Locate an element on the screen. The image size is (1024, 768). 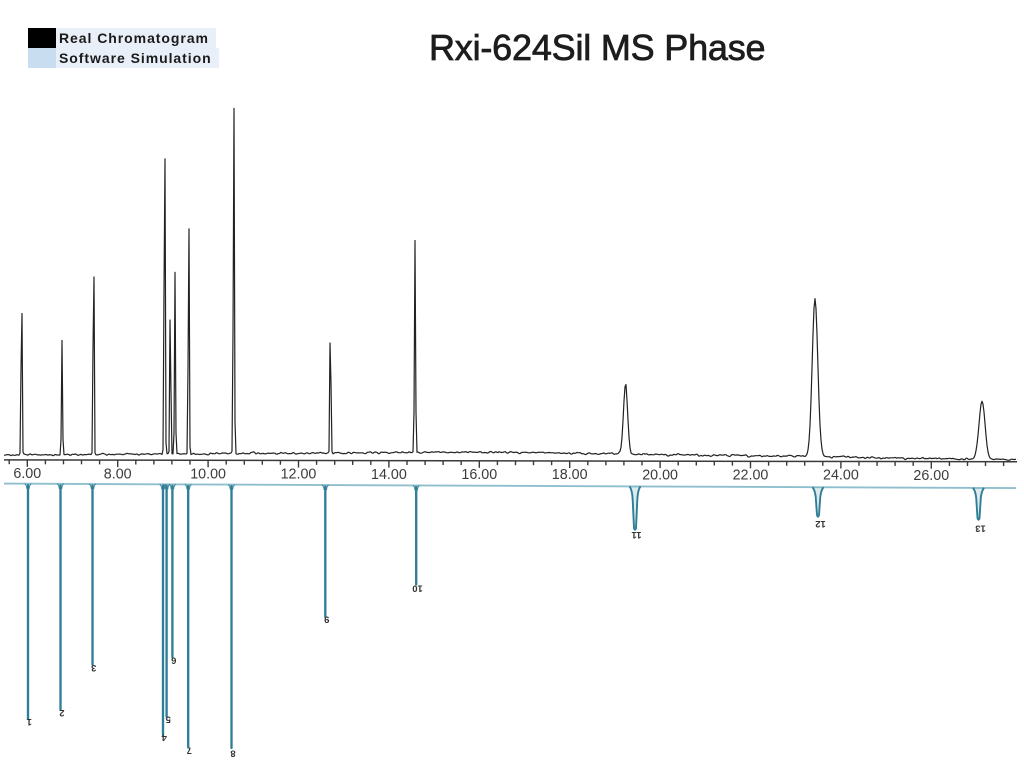
svg-text: 8 is located at coordinates (232, 754).